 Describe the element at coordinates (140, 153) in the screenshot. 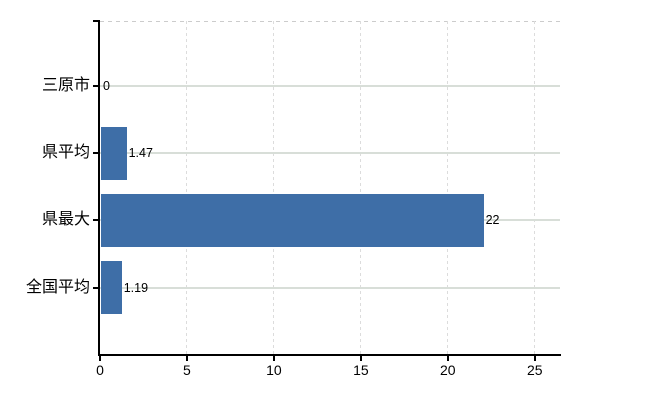

I see `value-label: 1.47` at that location.